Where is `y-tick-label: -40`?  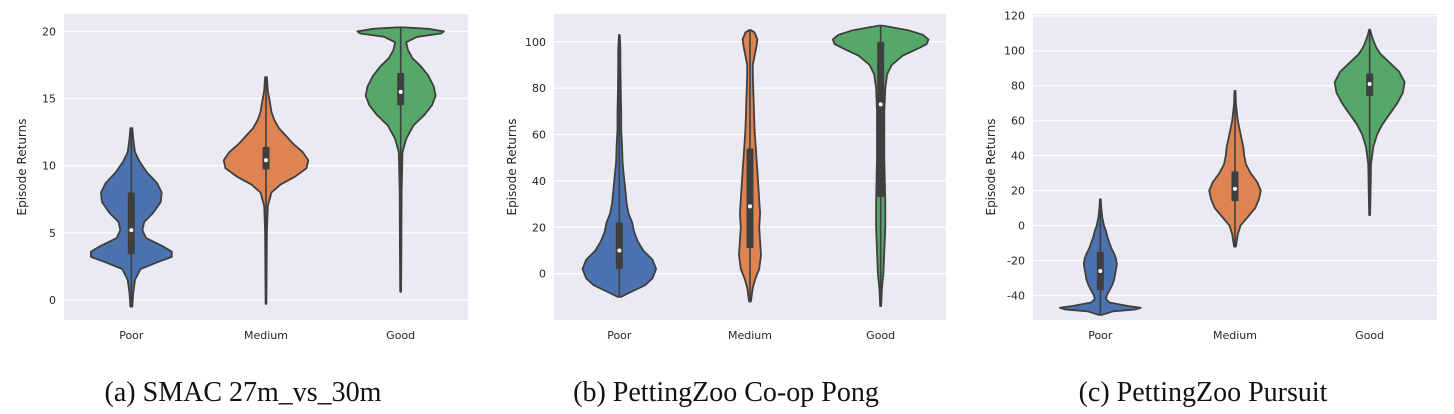 y-tick-label: -40 is located at coordinates (1016, 296).